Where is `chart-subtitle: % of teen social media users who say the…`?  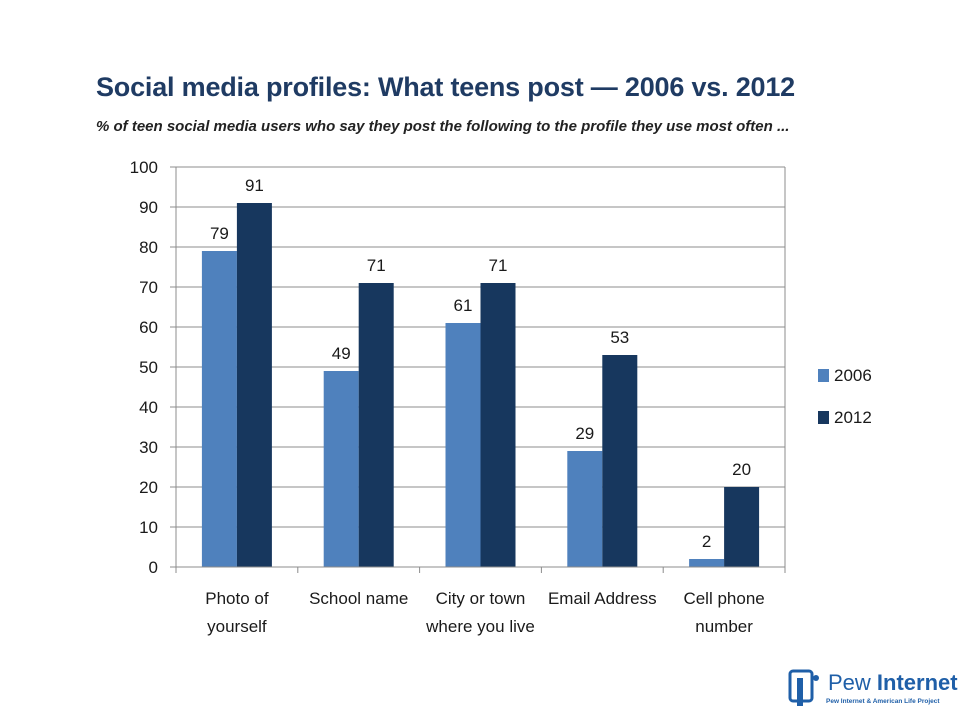
chart-subtitle: % of teen social media users who say the… is located at coordinates (443, 126).